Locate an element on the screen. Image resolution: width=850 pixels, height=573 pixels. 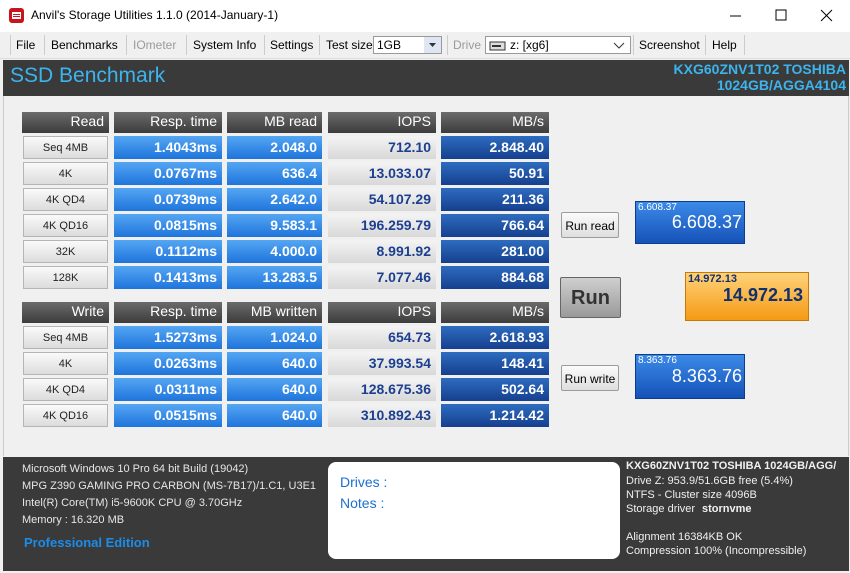
mb-value: 13.283.5 is located at coordinates (274, 277).